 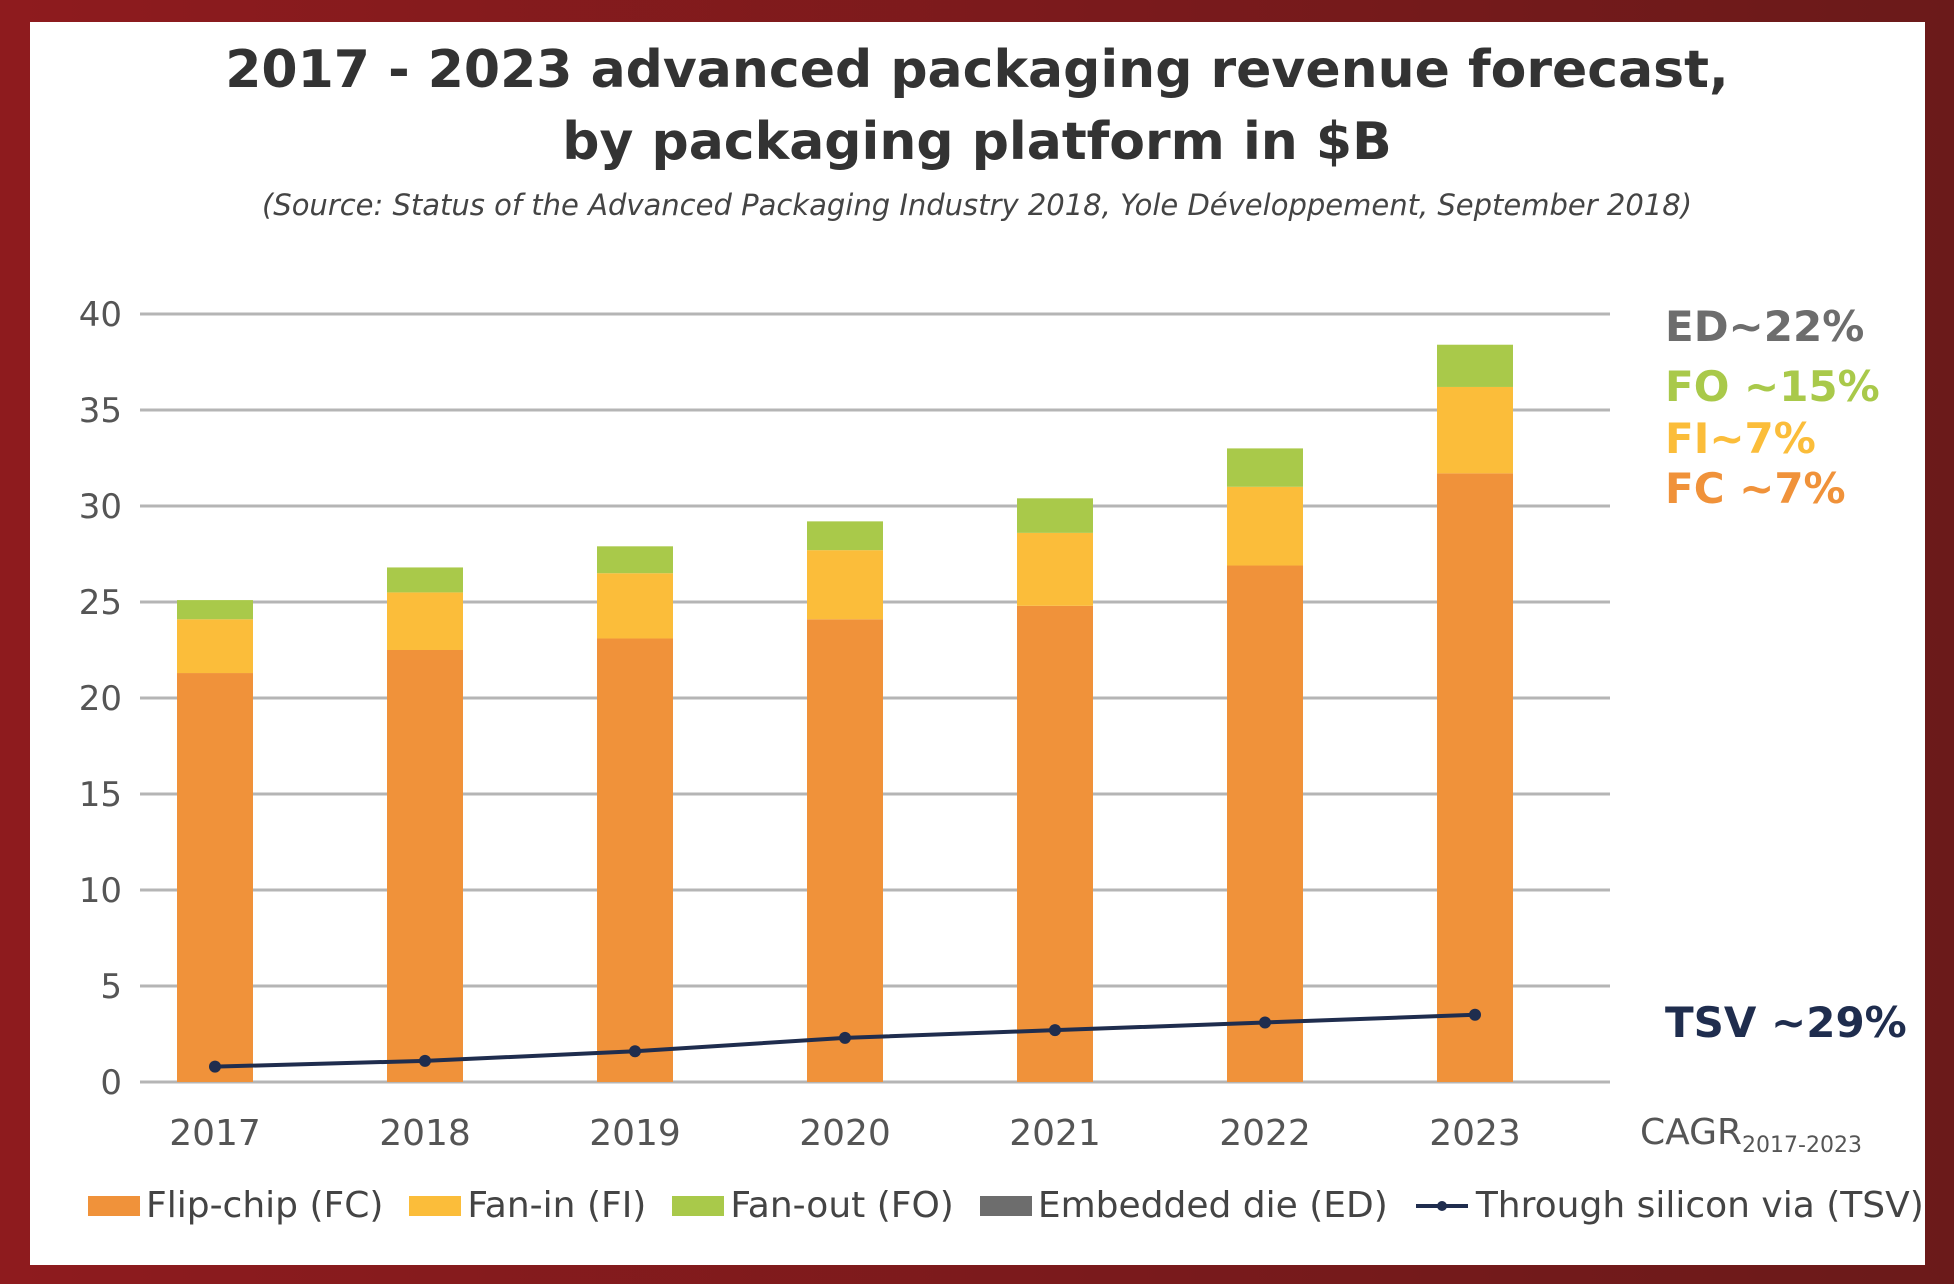 I want to click on legend-label: Flip-chip (FC), so click(x=265, y=1205).